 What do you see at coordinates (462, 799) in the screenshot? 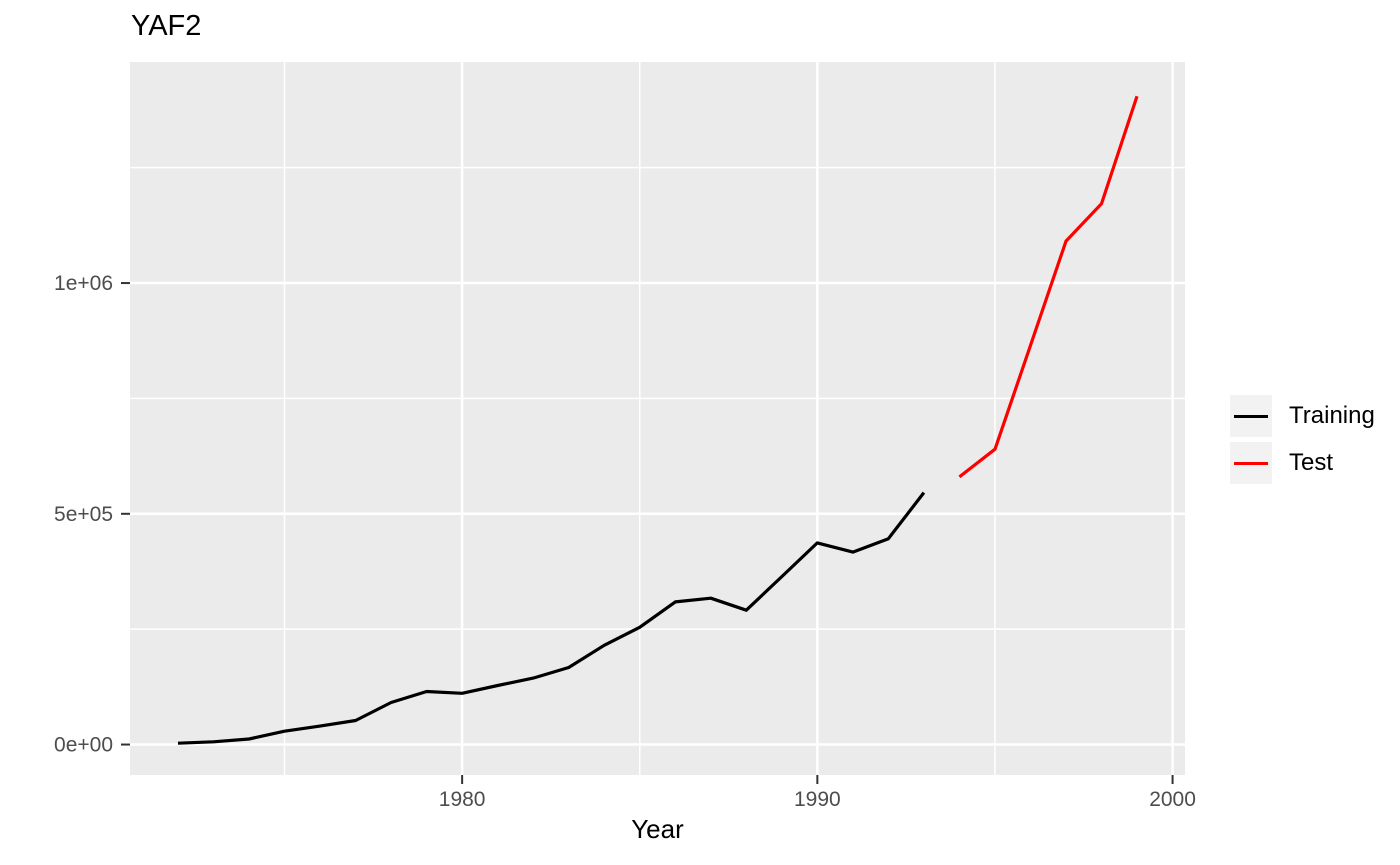
I see `x-tick-label: 1980` at bounding box center [462, 799].